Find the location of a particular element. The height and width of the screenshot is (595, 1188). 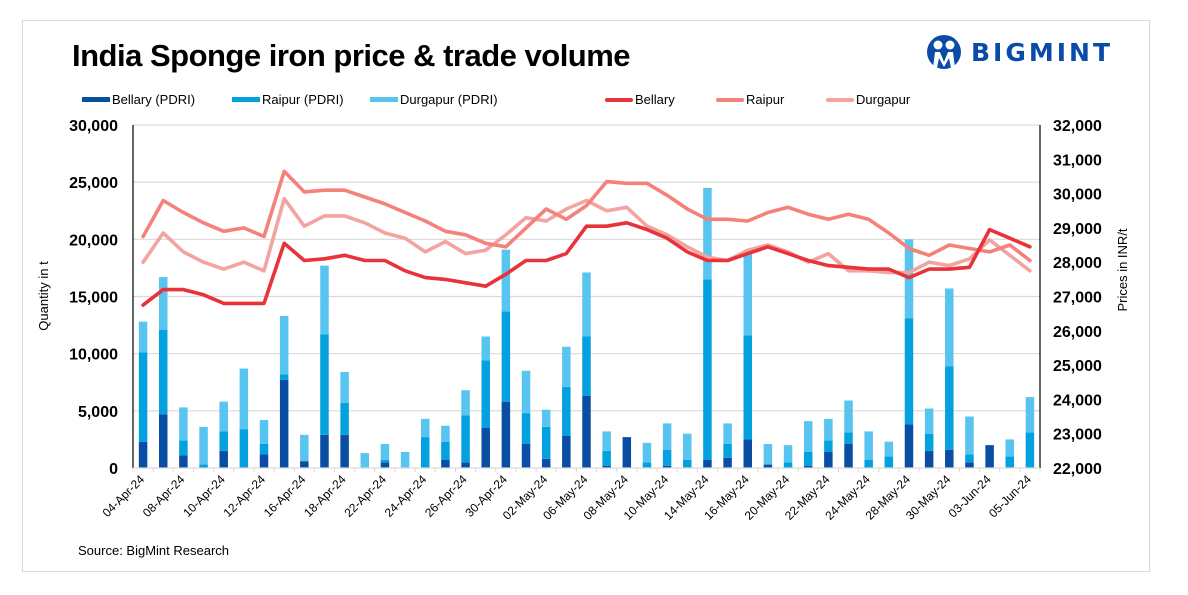

legend-item-bellary: Bellary is located at coordinates (640, 99).